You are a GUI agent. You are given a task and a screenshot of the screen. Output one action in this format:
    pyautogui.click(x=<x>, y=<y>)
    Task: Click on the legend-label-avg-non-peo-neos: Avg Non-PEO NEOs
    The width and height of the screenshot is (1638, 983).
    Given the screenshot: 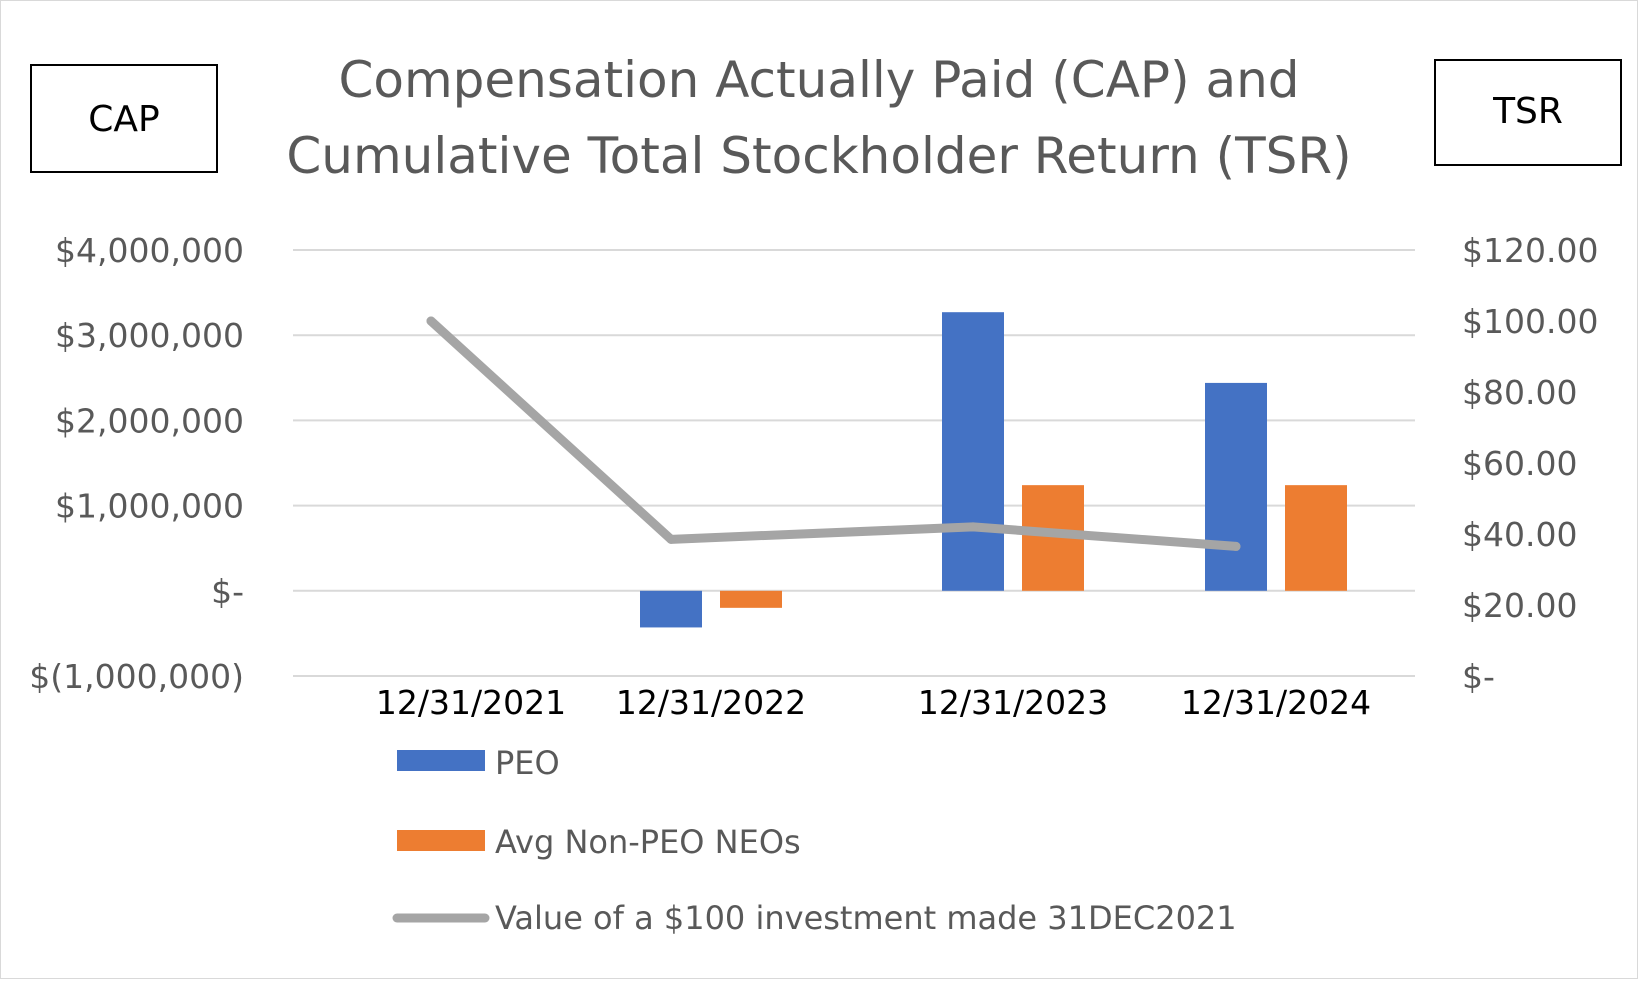 What is the action you would take?
    pyautogui.click(x=648, y=842)
    